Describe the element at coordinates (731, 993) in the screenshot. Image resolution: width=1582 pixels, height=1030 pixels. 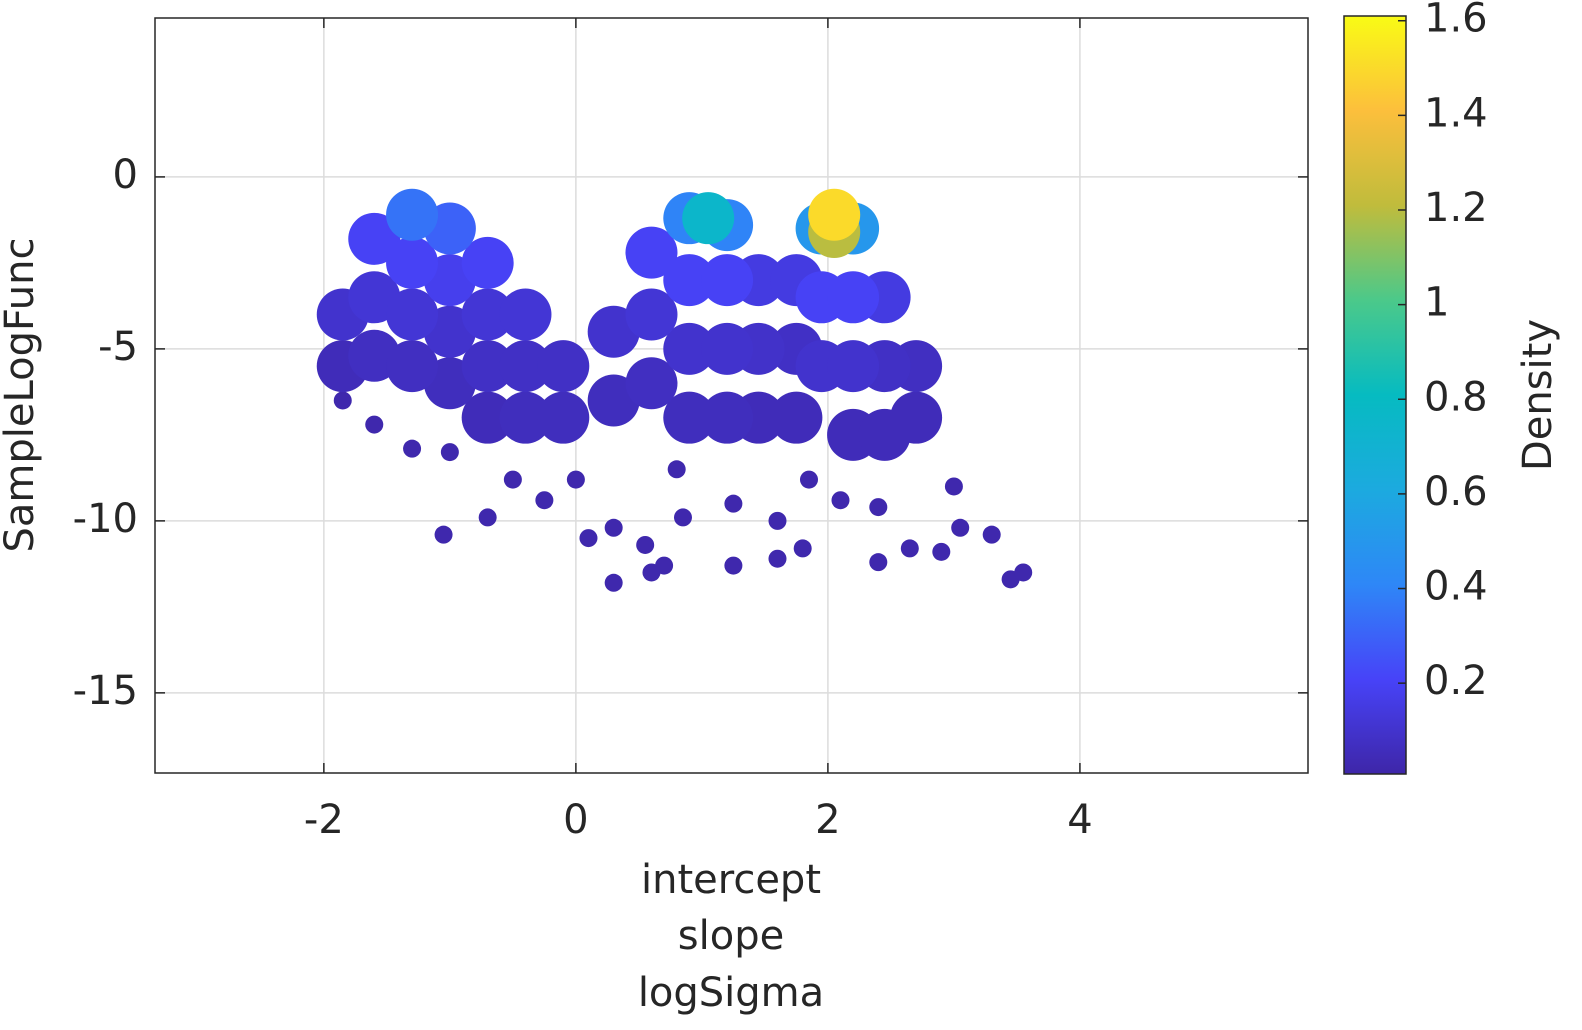
I see `x-axis-label: logSigma` at that location.